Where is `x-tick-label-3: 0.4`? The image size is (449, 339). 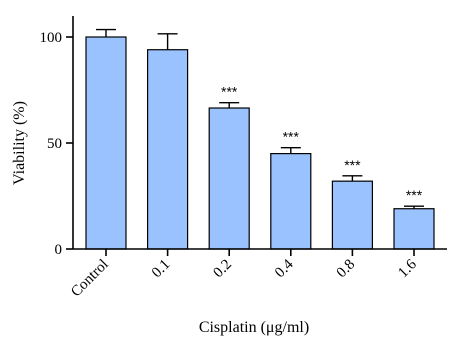 x-tick-label-3: 0.4 is located at coordinates (284, 268).